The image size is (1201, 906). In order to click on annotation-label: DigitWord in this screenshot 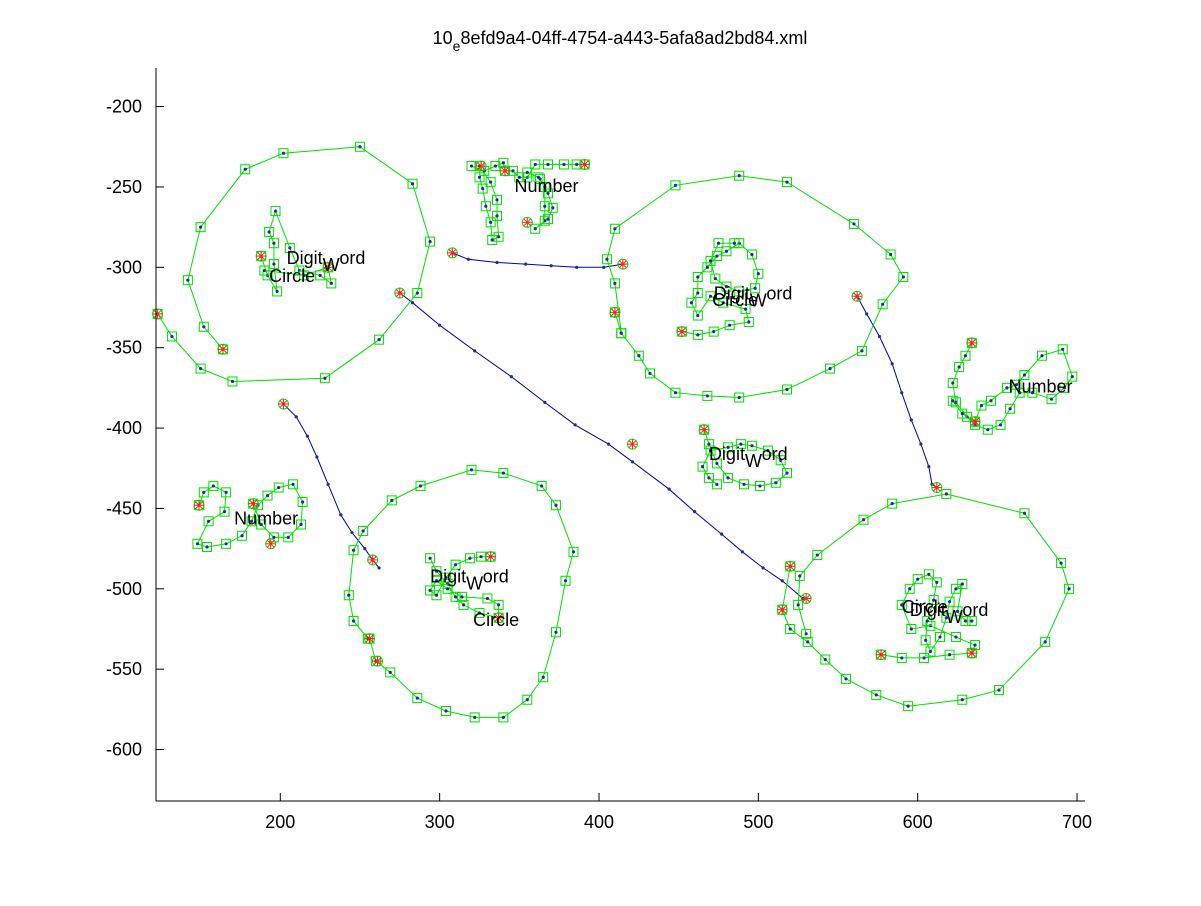, I will do `click(326, 261)`.